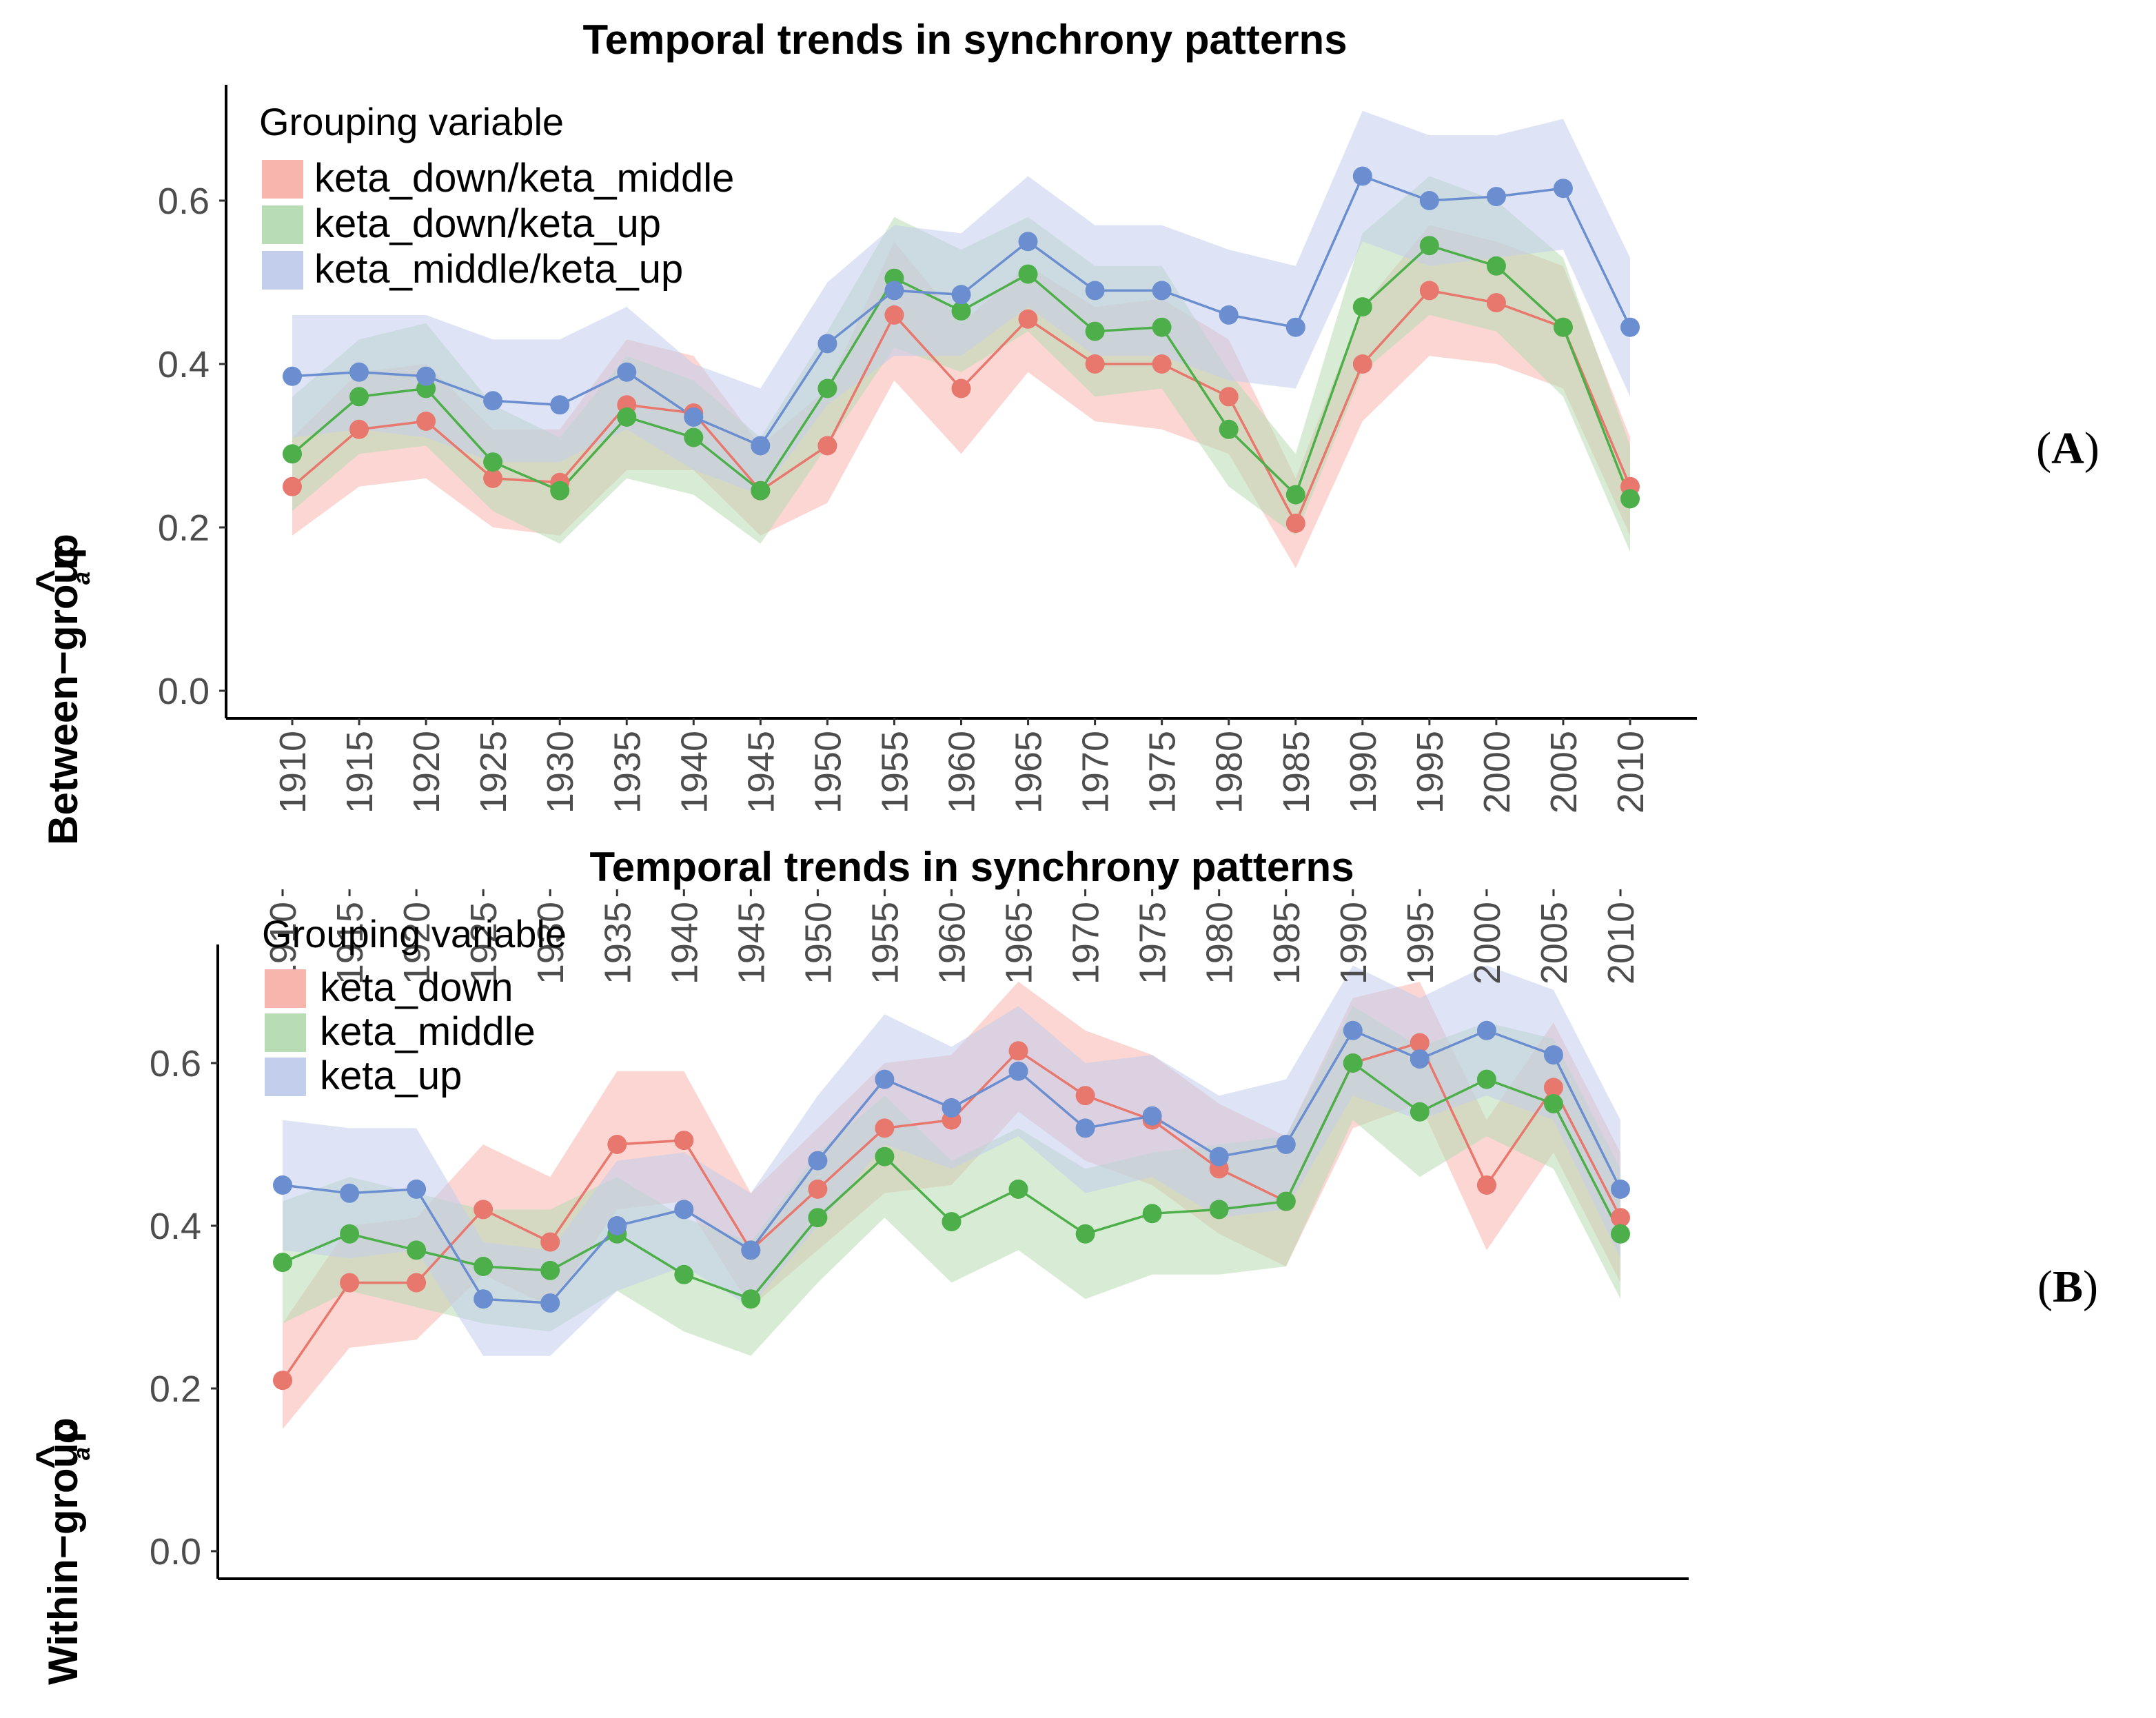  I want to click on panel-a-point-keta-middle-keta-up-1990, so click(1362, 176).